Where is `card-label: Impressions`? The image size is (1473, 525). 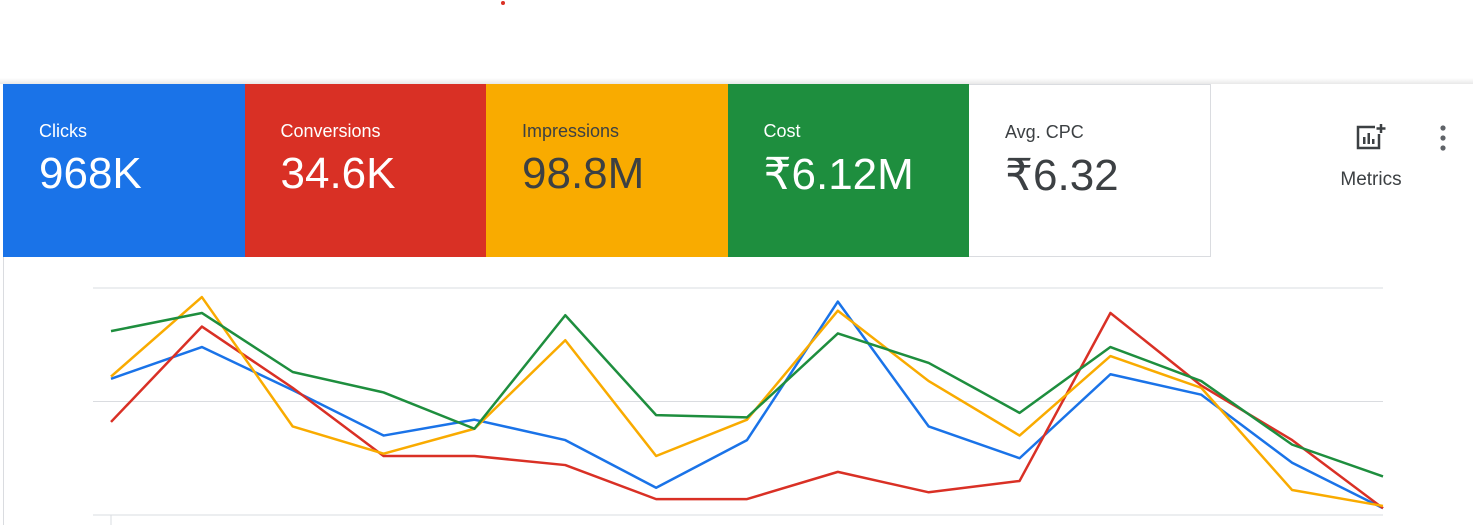 card-label: Impressions is located at coordinates (571, 131).